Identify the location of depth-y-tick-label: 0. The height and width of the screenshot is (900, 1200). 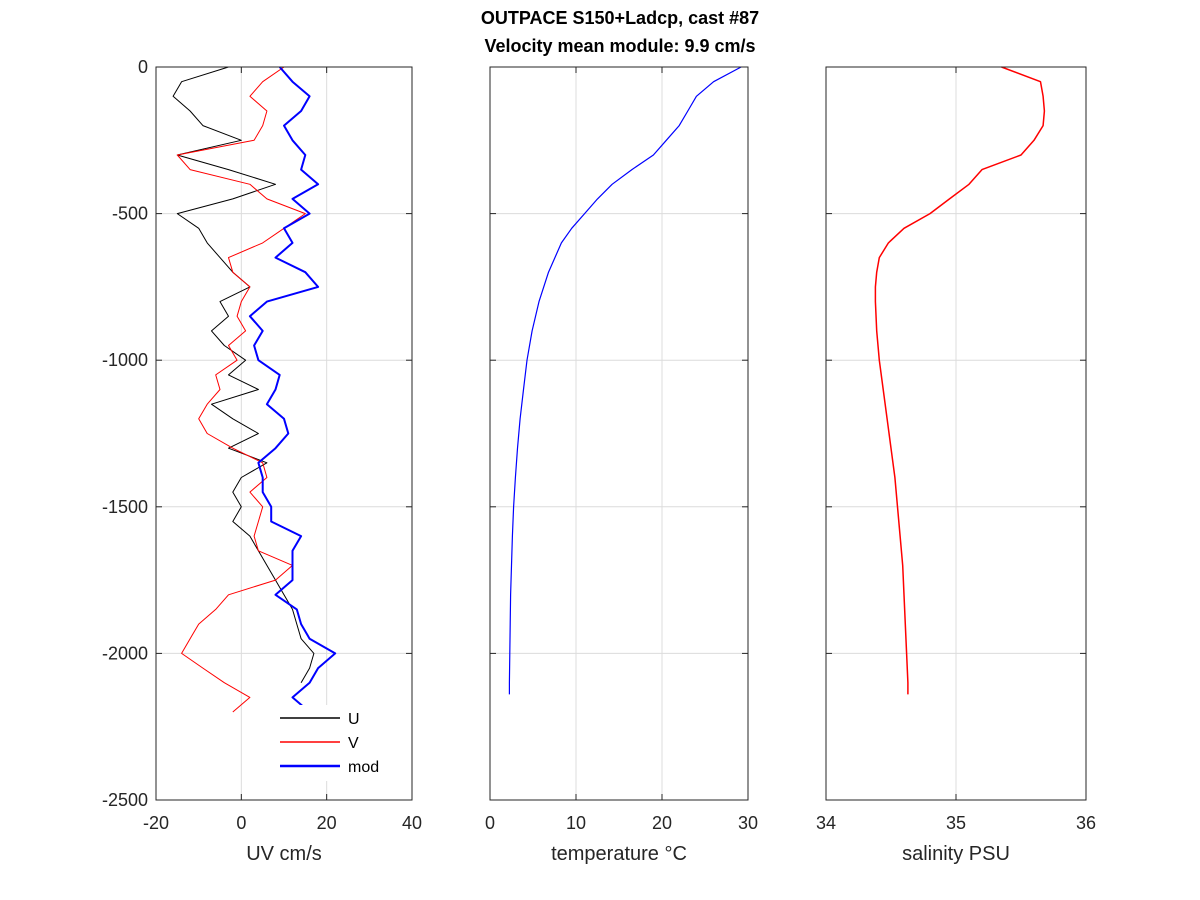
(143, 67).